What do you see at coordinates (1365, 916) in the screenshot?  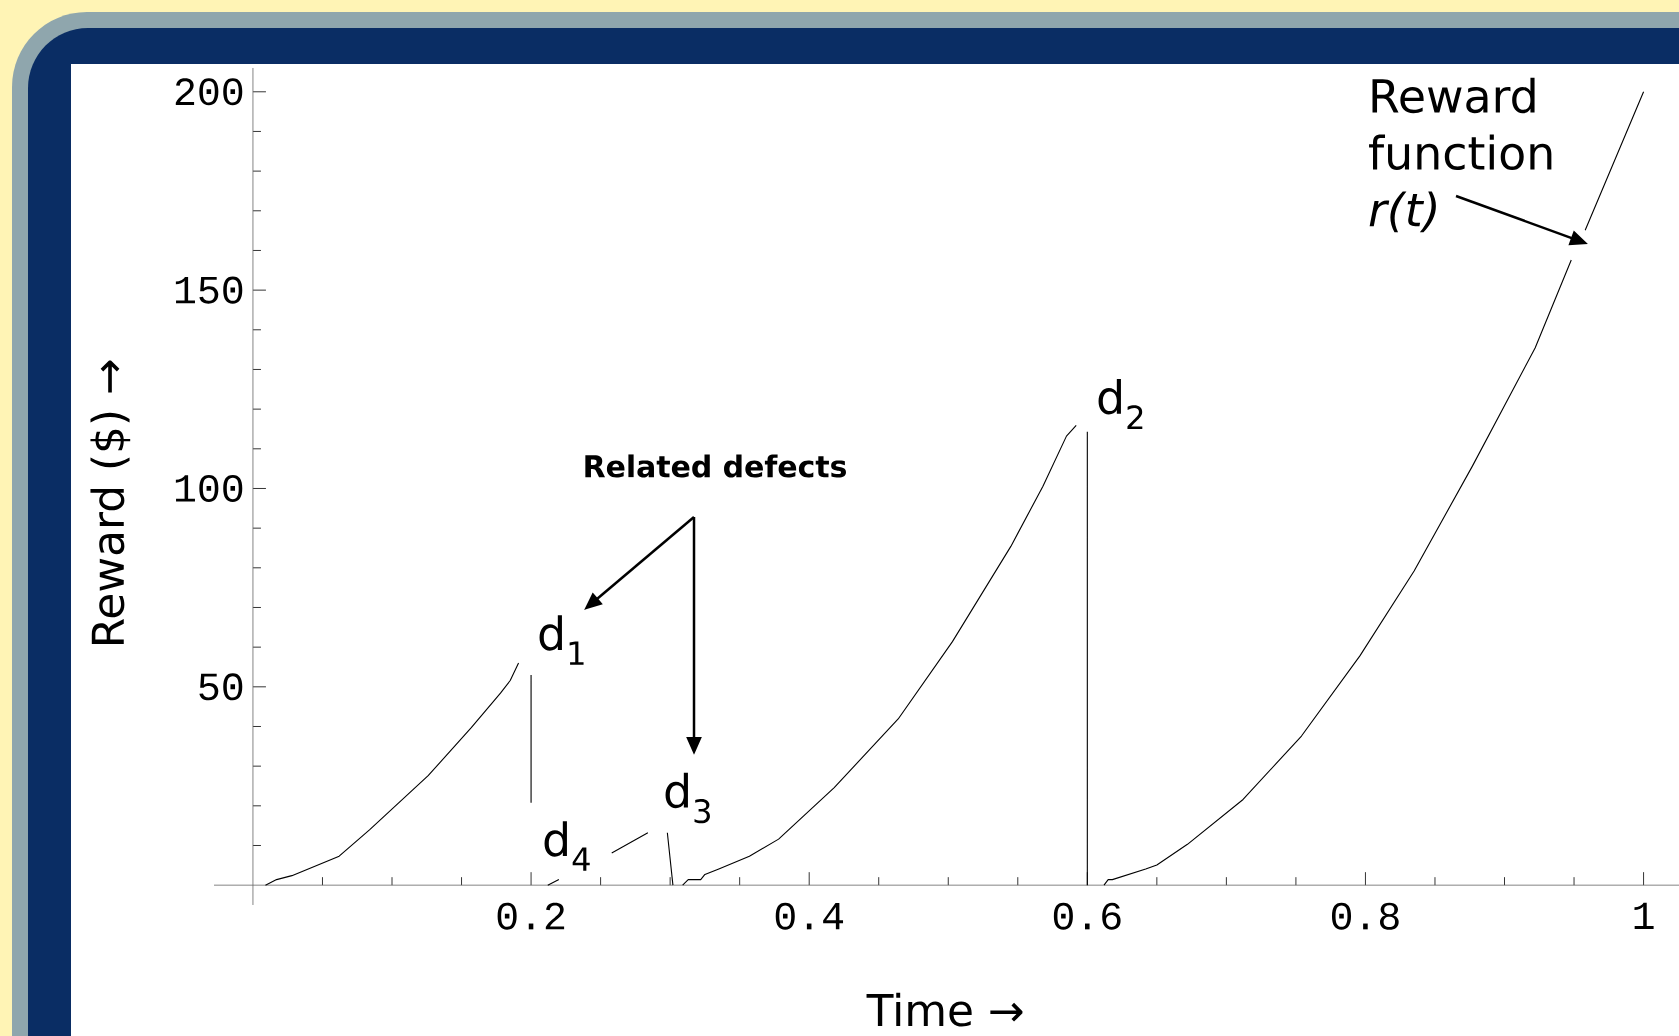 I see `x-tick-label: 0.8` at bounding box center [1365, 916].